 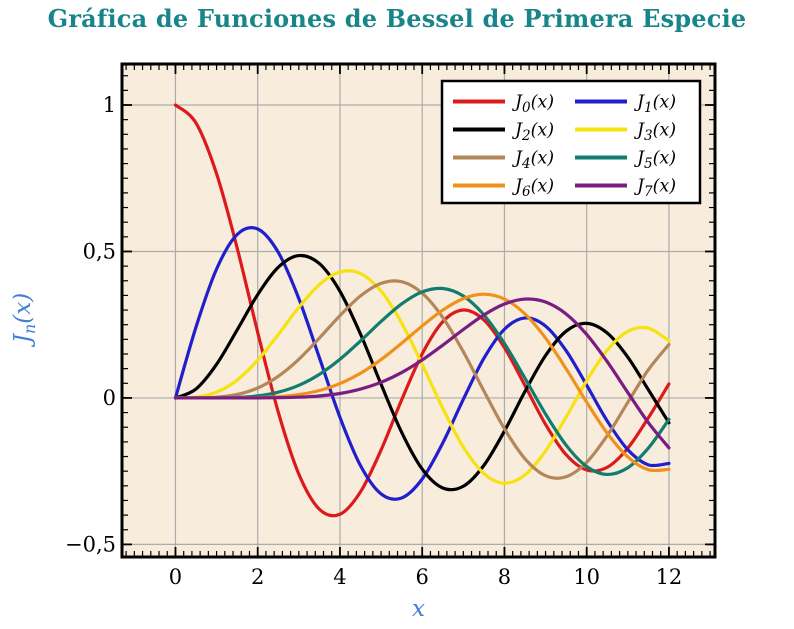 I want to click on legend-label: J3(x), so click(x=655, y=133).